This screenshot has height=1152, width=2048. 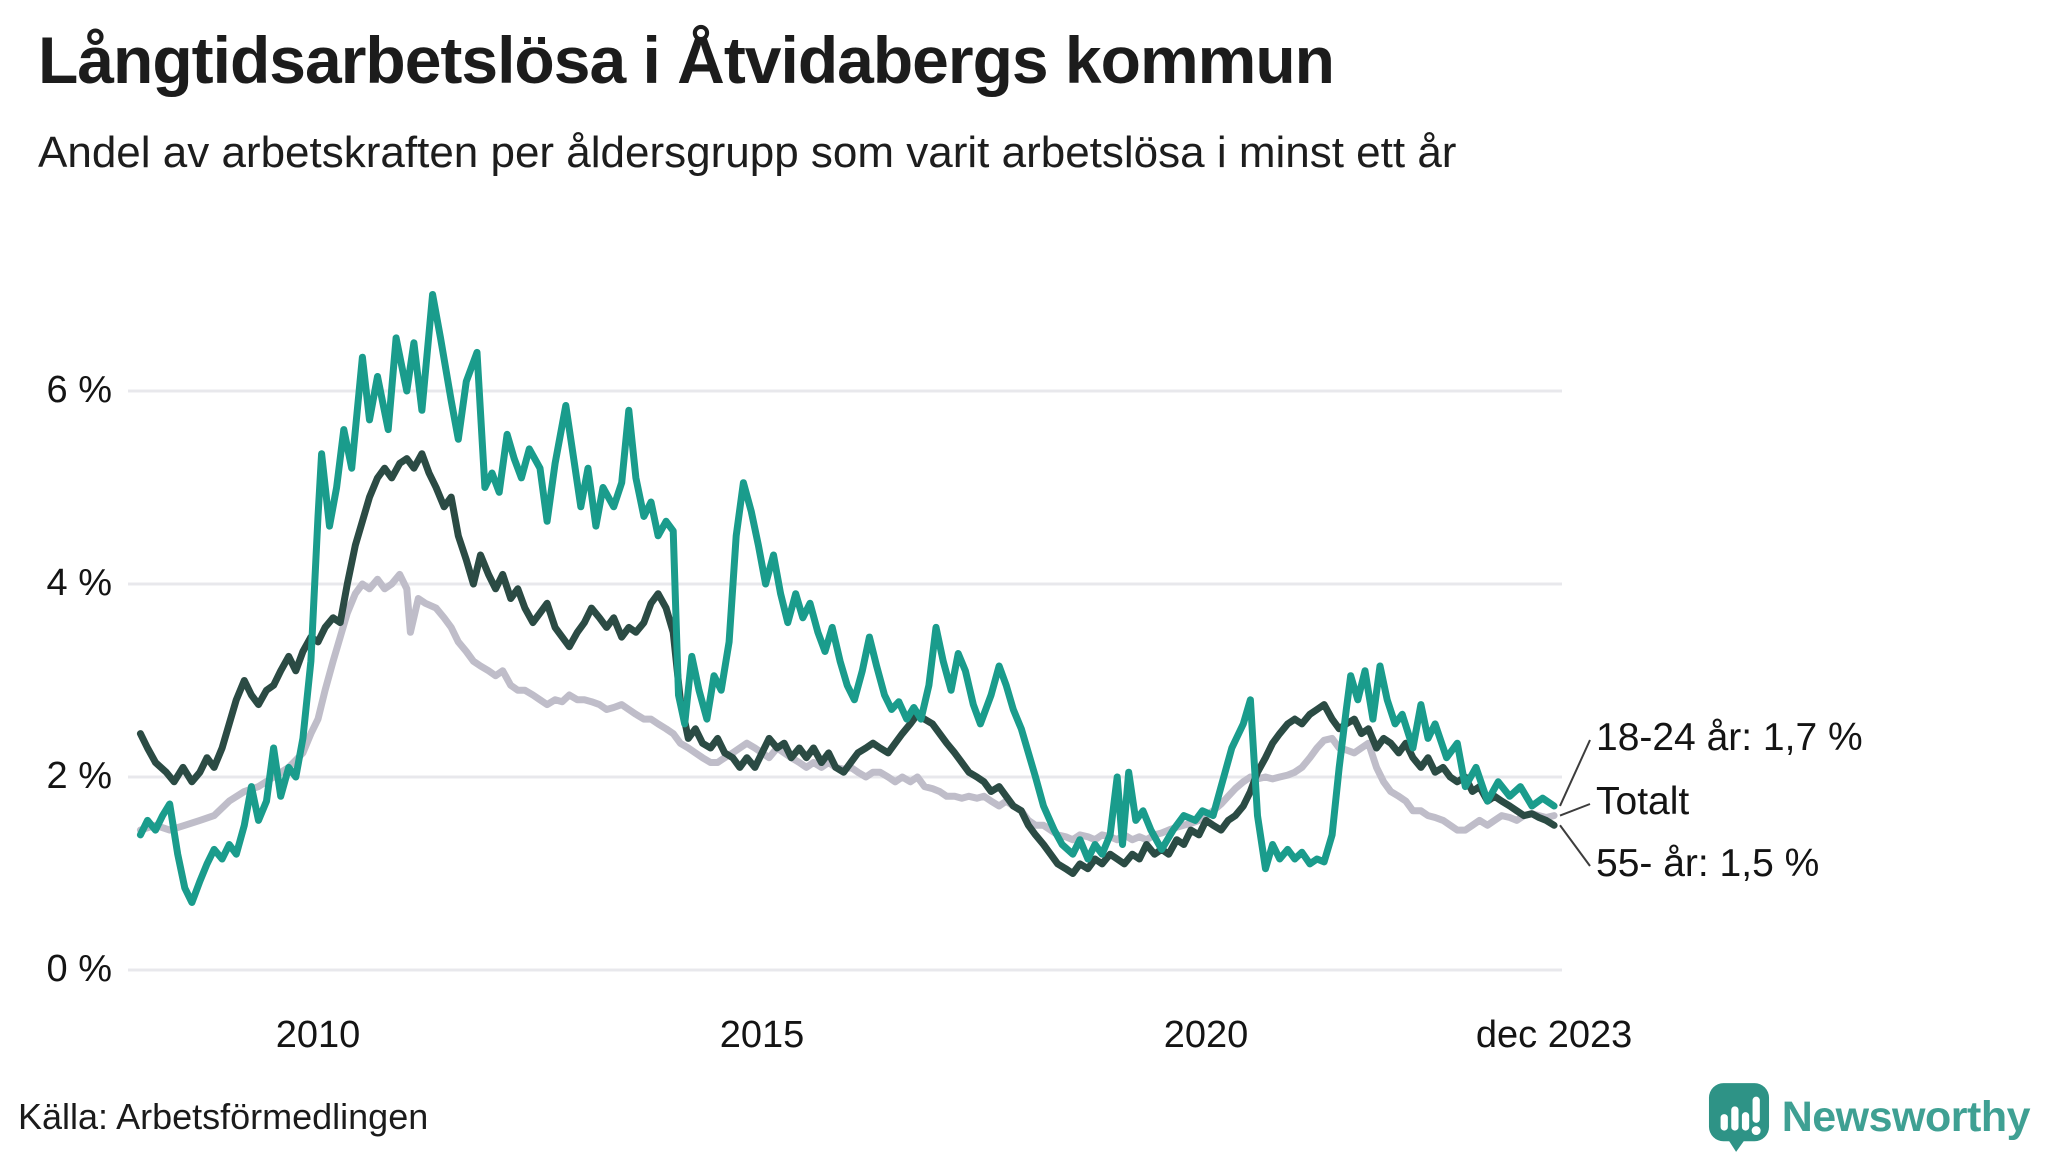 I want to click on source-note: Källa: Arbetsförmedlingen, so click(x=223, y=1116).